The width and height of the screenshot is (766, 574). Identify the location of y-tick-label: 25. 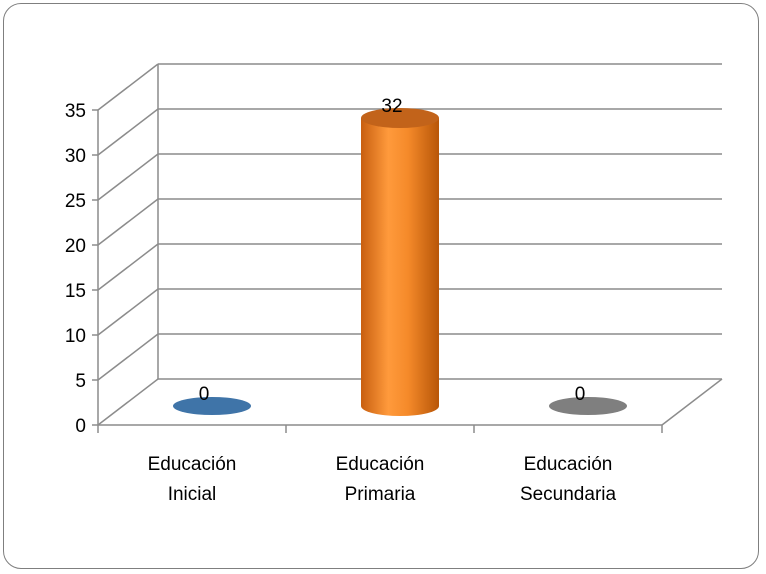
(75, 201).